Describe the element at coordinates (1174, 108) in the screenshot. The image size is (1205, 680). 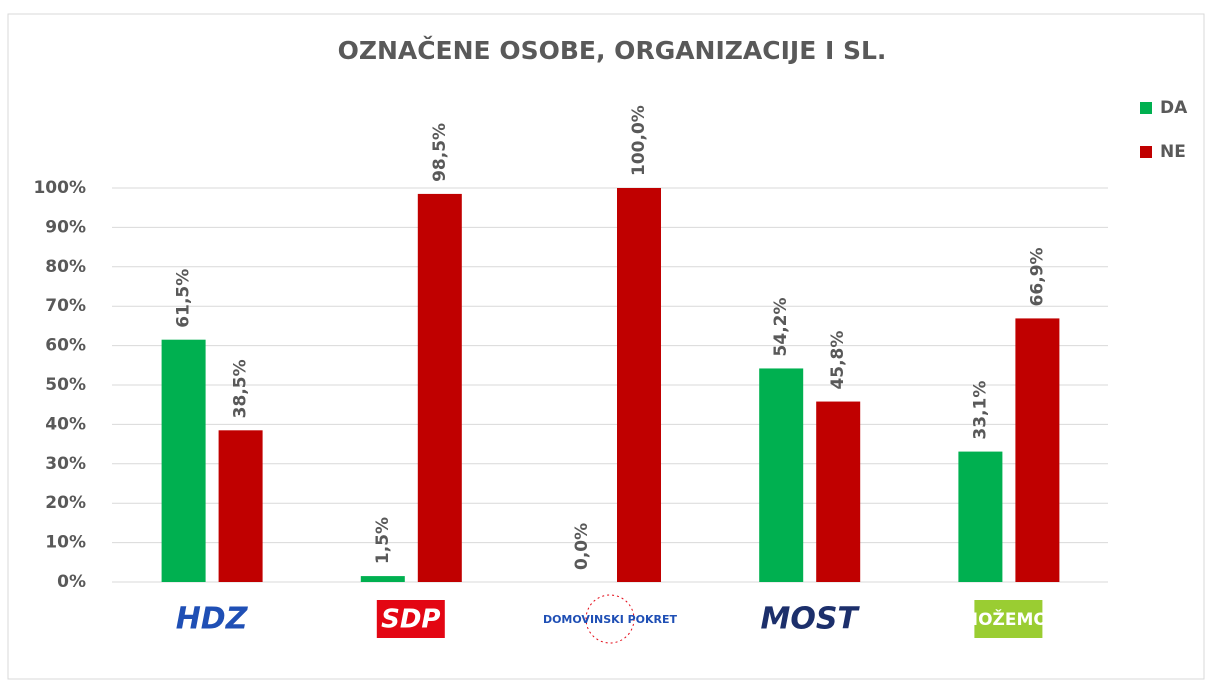
I see `legend-label: DA` at that location.